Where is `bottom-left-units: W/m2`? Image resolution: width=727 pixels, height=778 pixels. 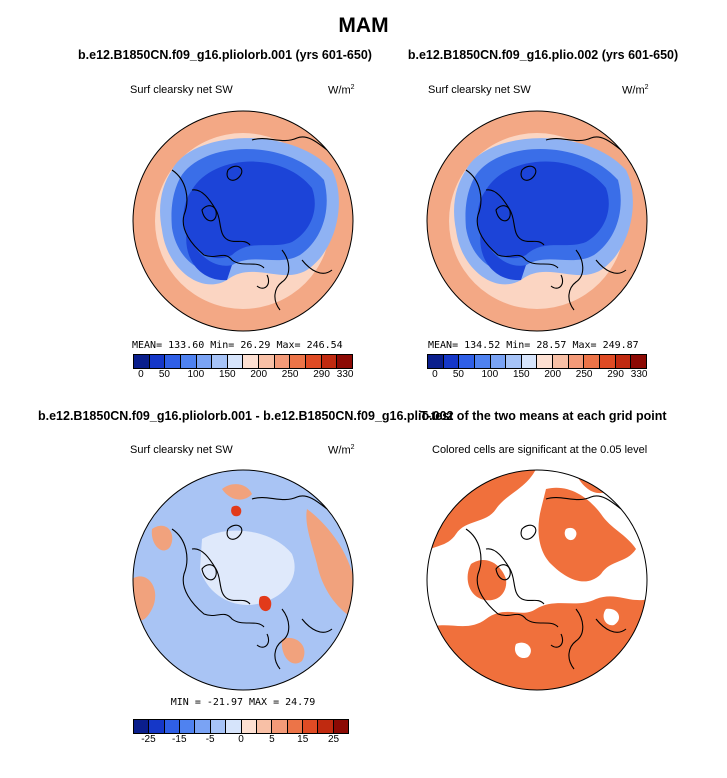
bottom-left-units: W/m2 is located at coordinates (341, 450).